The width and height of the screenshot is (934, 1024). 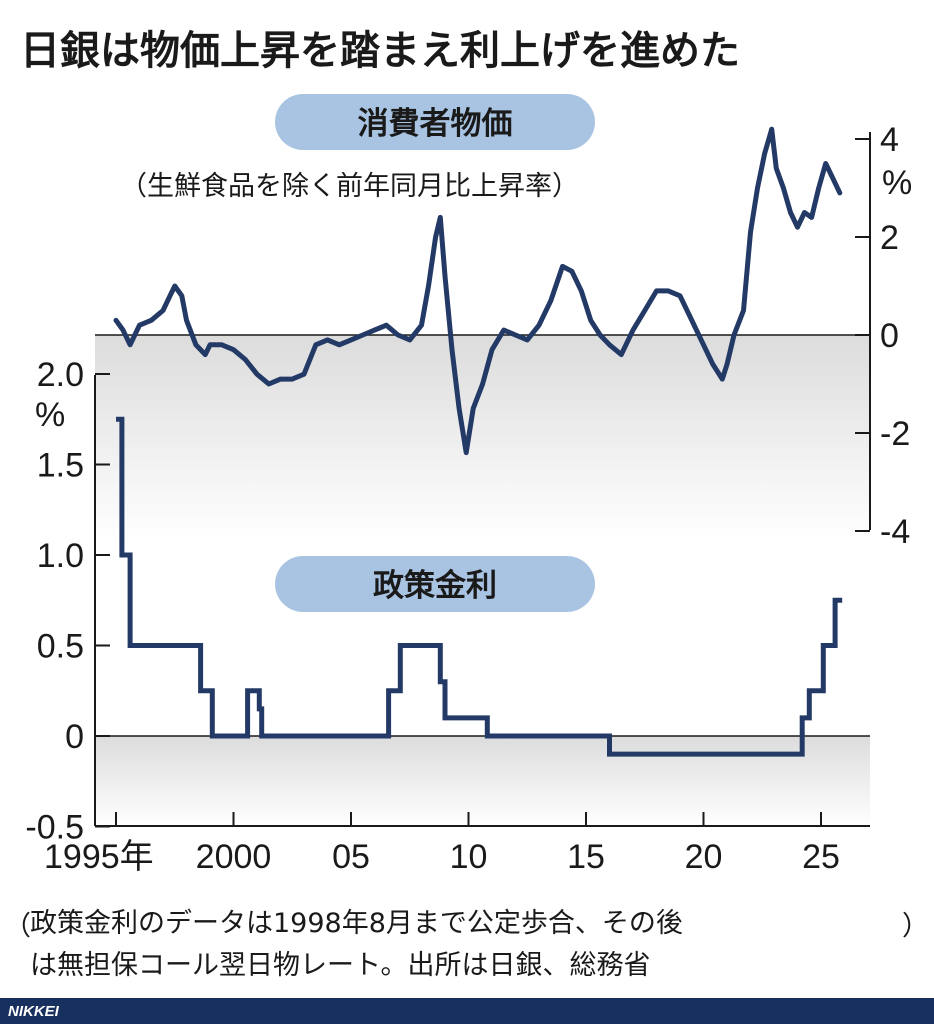 I want to click on chart-title: 日銀は物価上昇を踏まえ利上げを進めた, so click(x=380, y=51).